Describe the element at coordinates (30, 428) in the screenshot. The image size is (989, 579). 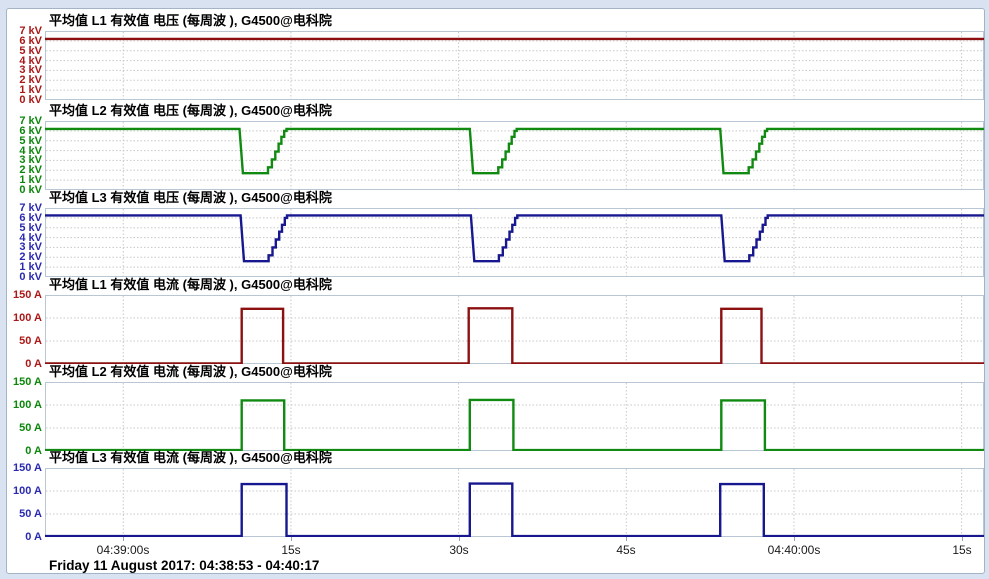
I see `y-tick-label-l2-current: 50 A` at that location.